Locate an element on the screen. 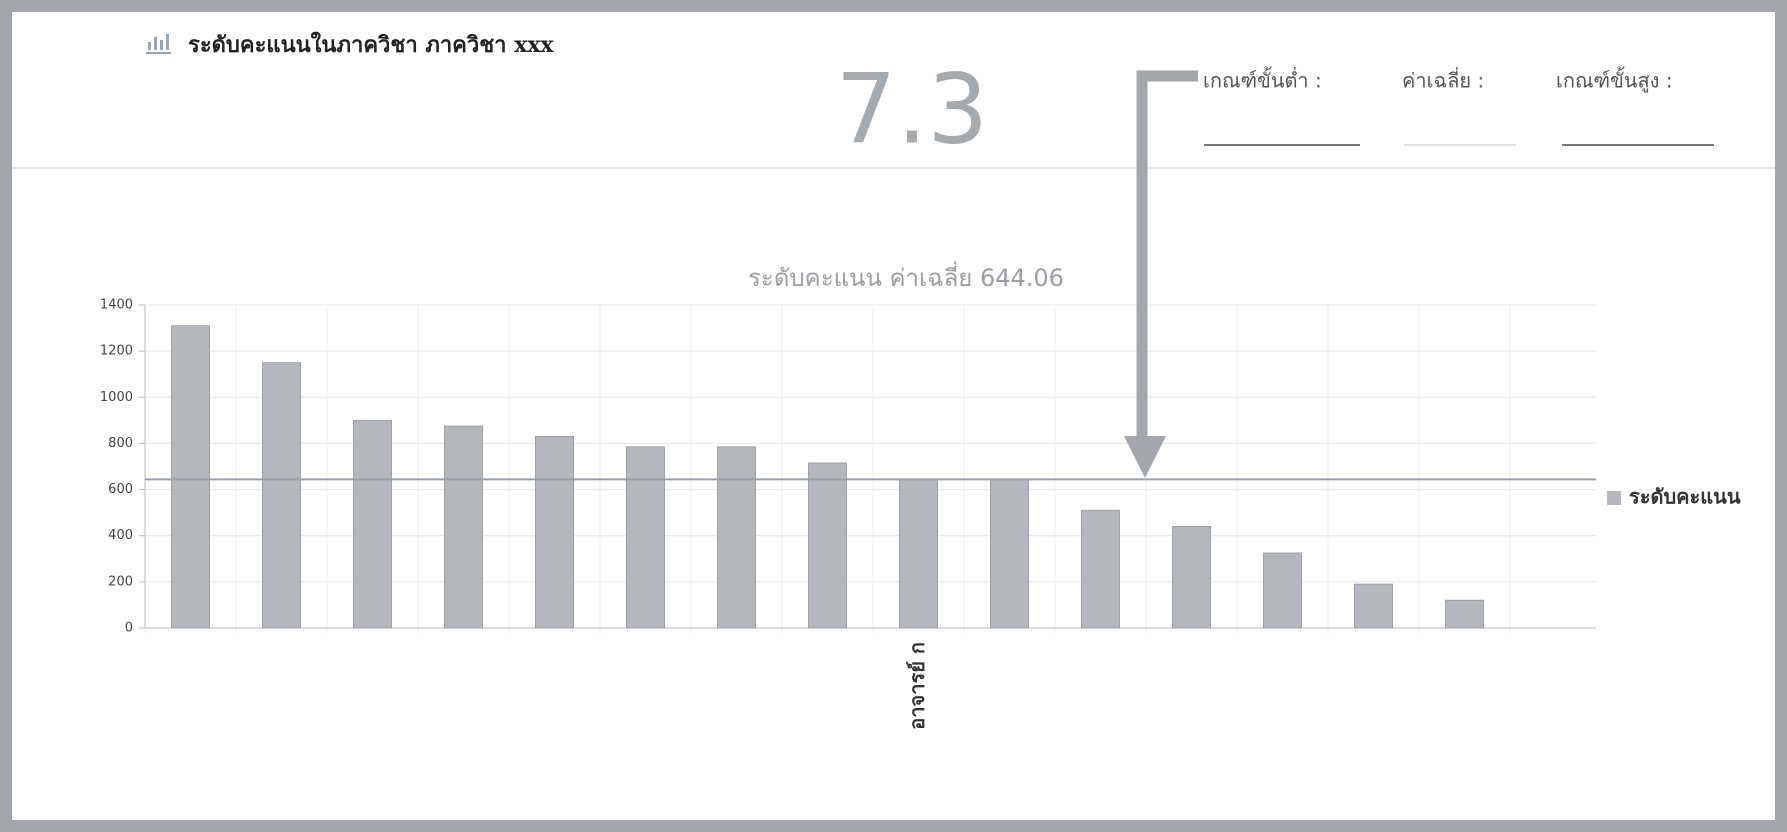 This screenshot has width=1787, height=832. y-tick-label: 600 is located at coordinates (120, 489).